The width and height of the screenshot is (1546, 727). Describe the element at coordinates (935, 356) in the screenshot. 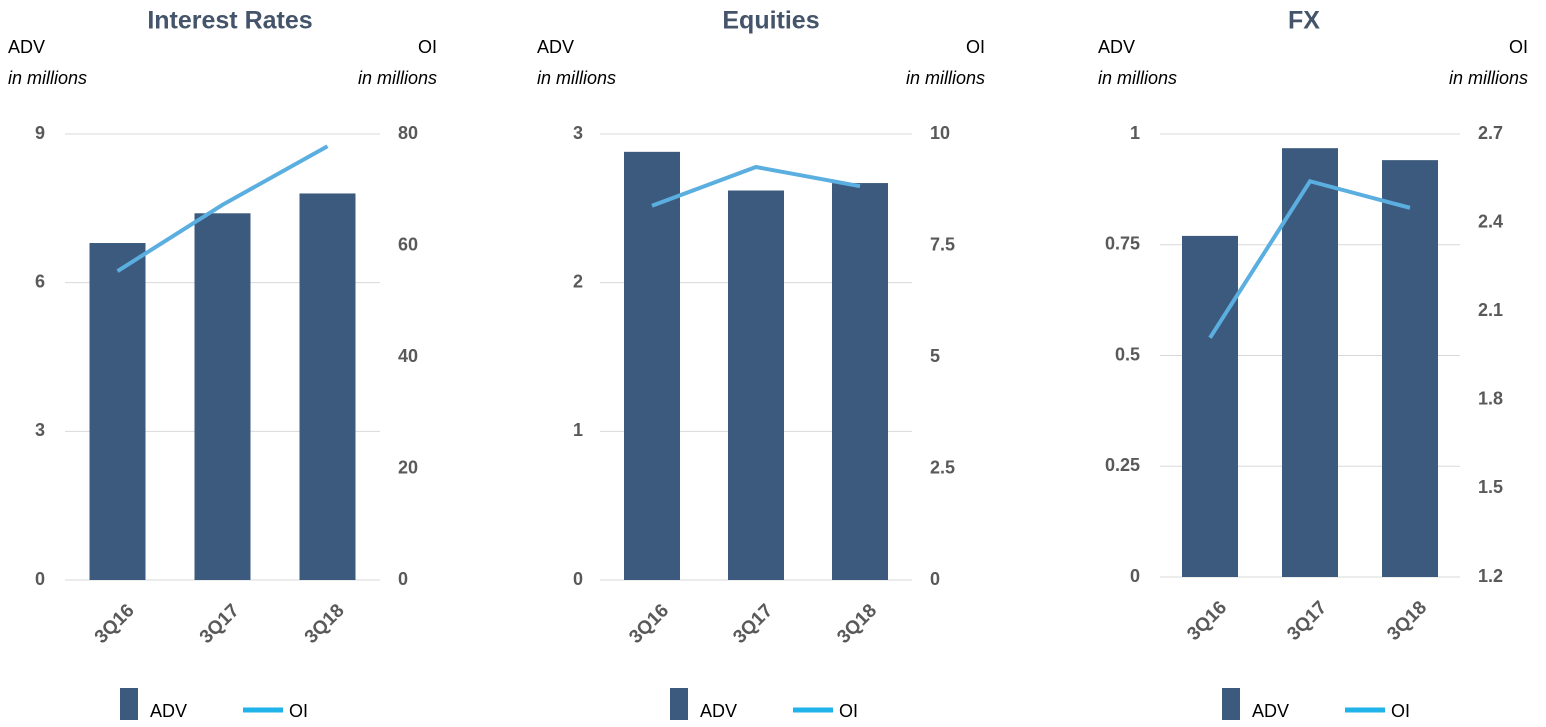

I see `y2-tick-label: 5` at that location.